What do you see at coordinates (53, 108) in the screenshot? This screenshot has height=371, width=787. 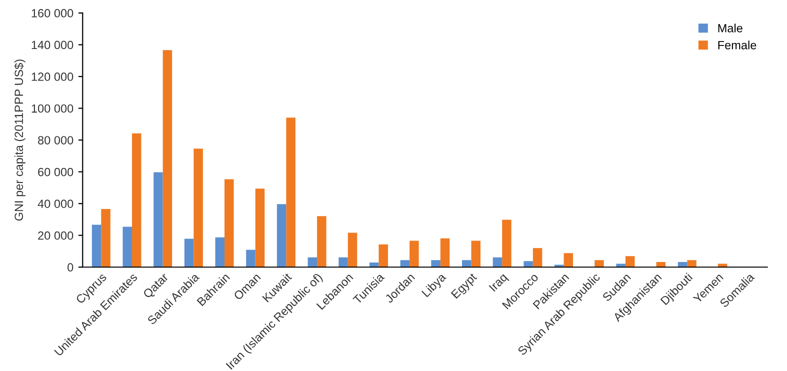 I see `y-tick-label: 100 000` at bounding box center [53, 108].